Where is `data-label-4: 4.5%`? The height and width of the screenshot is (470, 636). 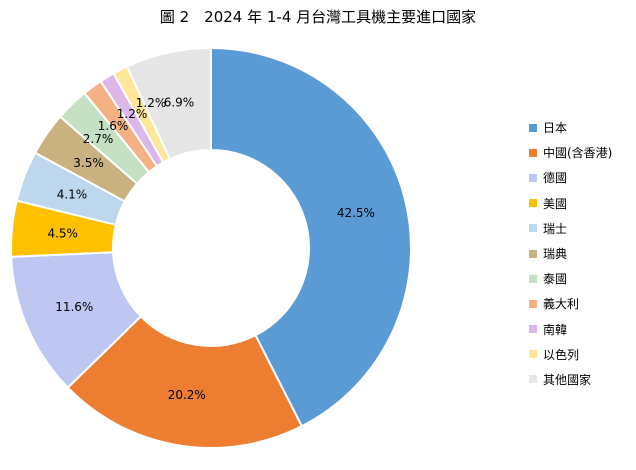 data-label-4: 4.5% is located at coordinates (62, 234).